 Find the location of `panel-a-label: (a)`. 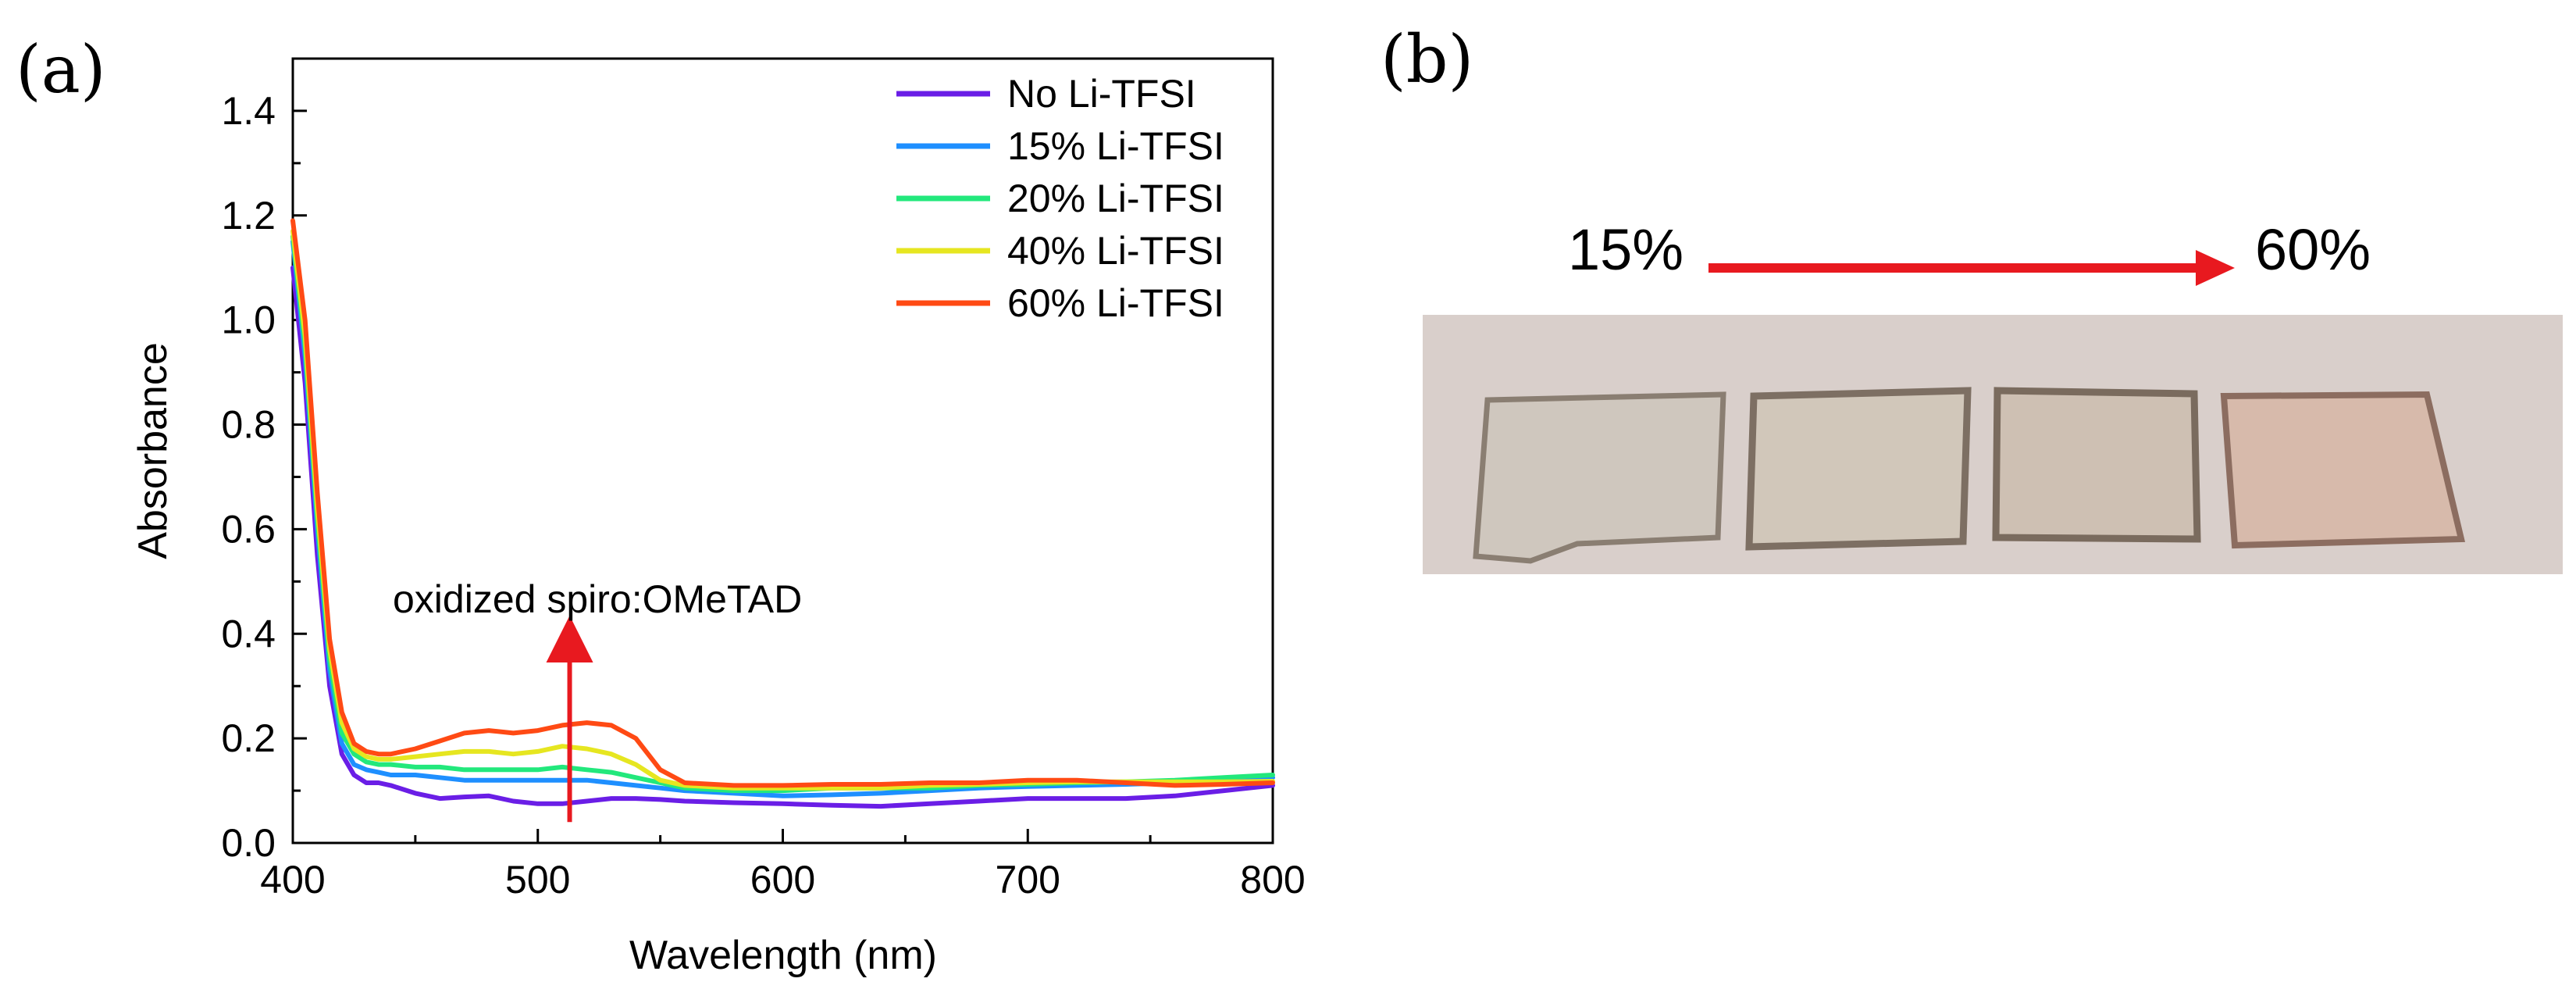

panel-a-label: (a) is located at coordinates (61, 69).